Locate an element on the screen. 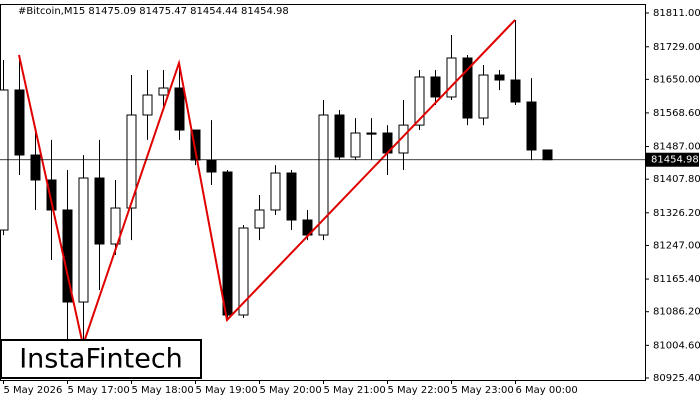 The image size is (700, 400). x-tick-label: 5 May 2026 is located at coordinates (33, 390).